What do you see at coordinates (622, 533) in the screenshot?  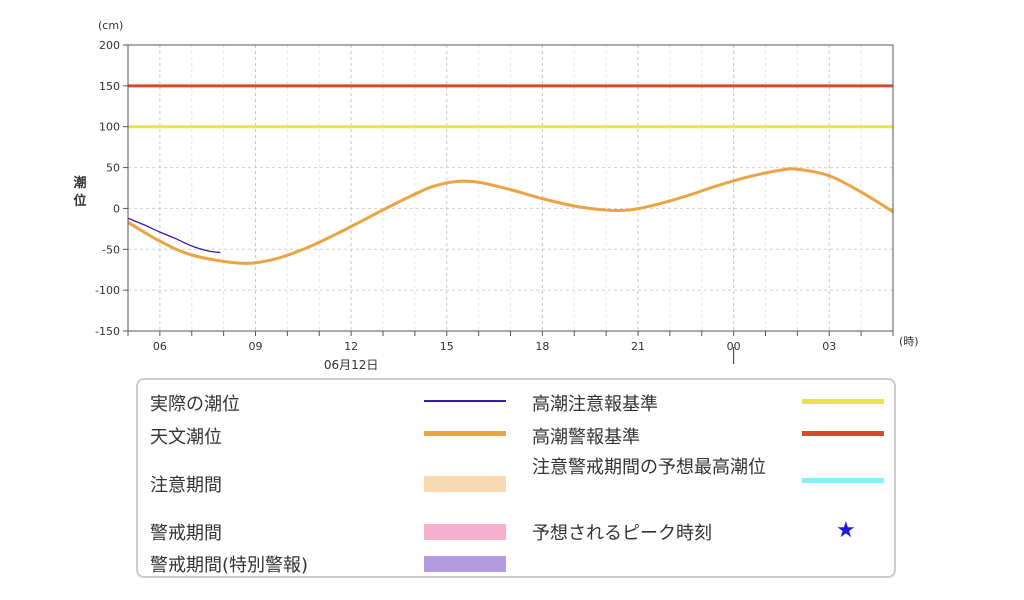 I see `legend-label-7: 予想されるピーク時刻` at bounding box center [622, 533].